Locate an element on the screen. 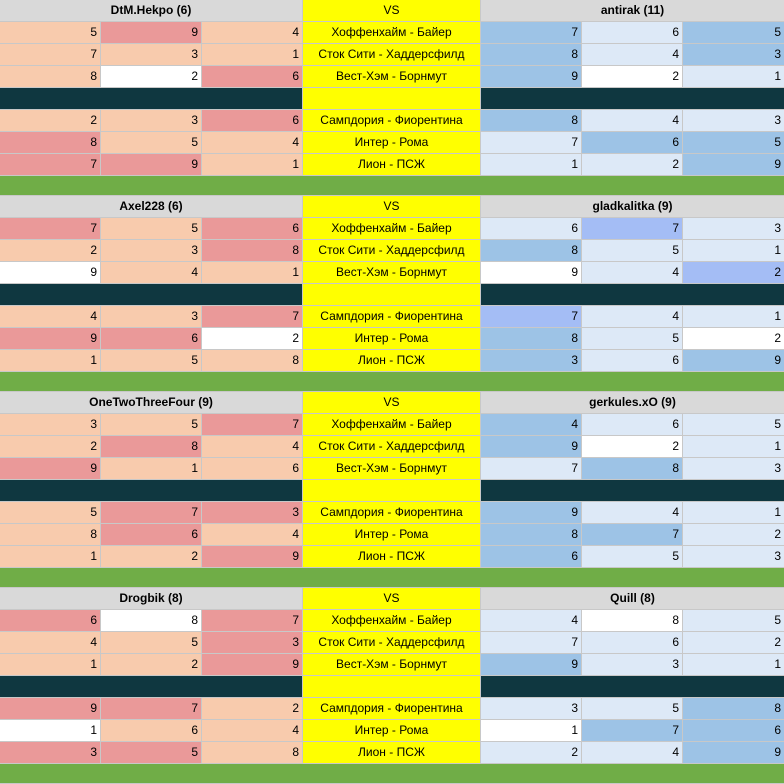 The height and width of the screenshot is (784, 784). left-player-name: OneTwoThreeFour (9) is located at coordinates (151, 403).